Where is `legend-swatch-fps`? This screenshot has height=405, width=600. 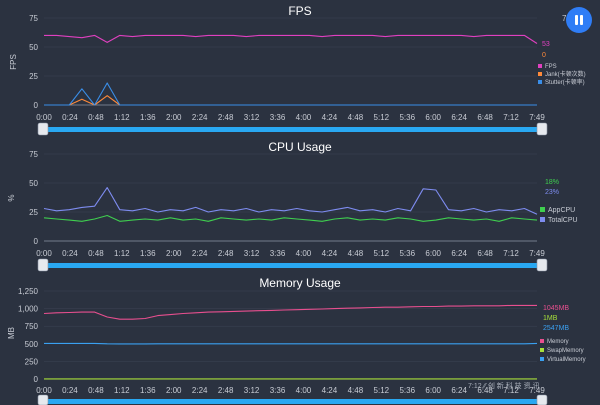 legend-swatch-fps is located at coordinates (540, 66).